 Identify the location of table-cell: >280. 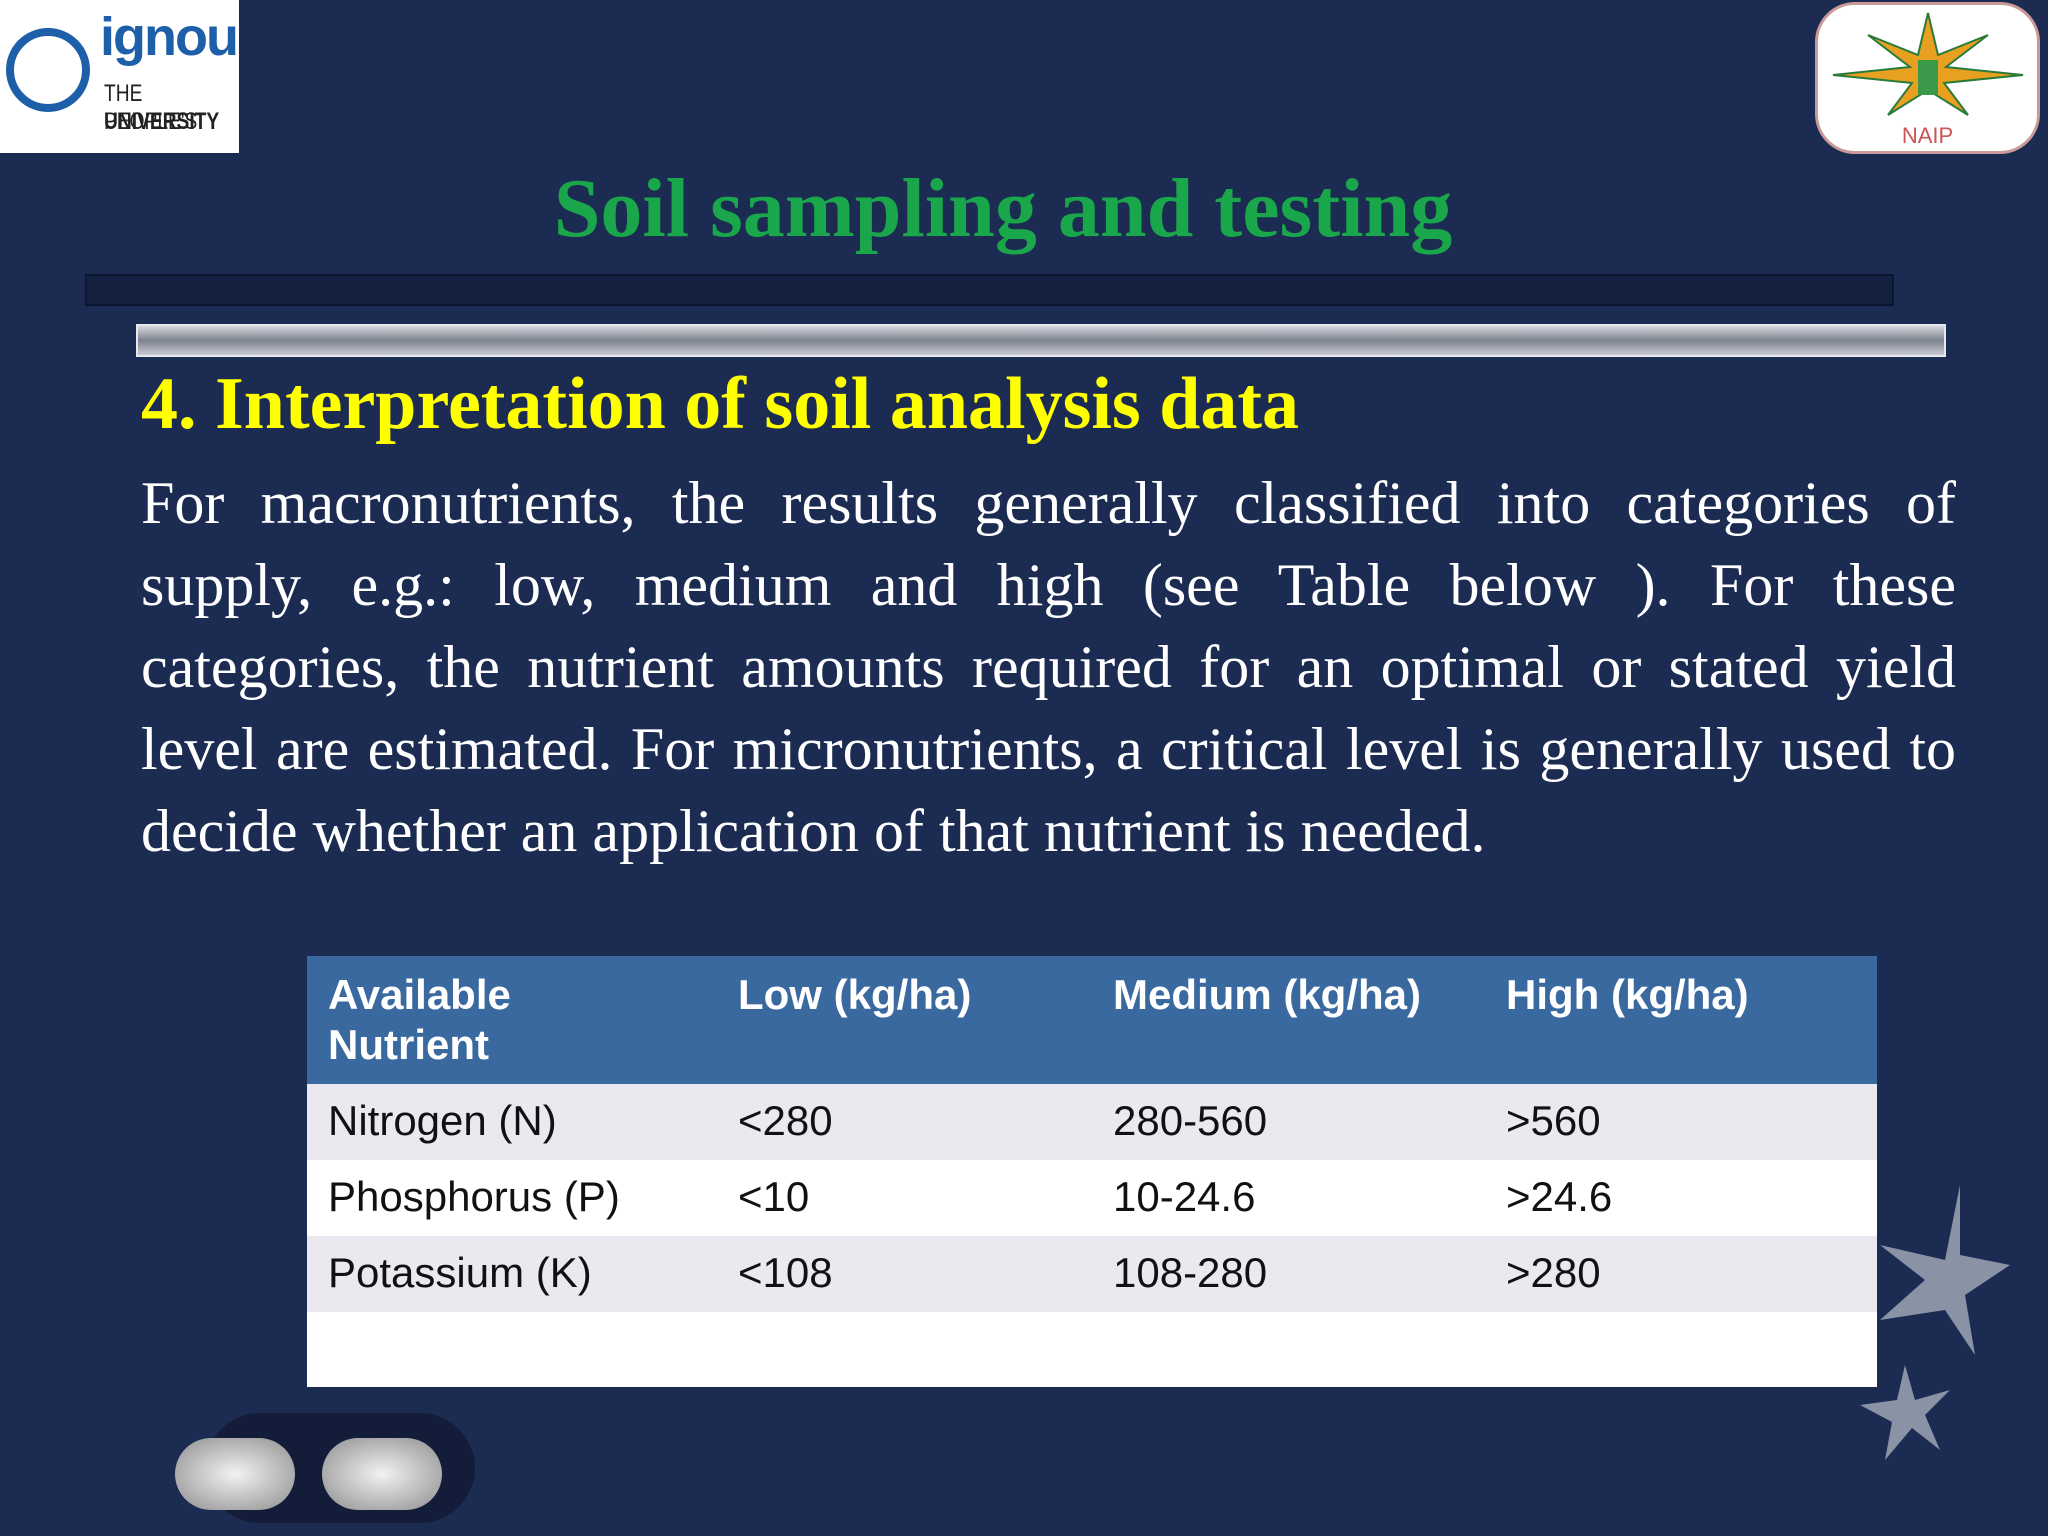
(1553, 1272).